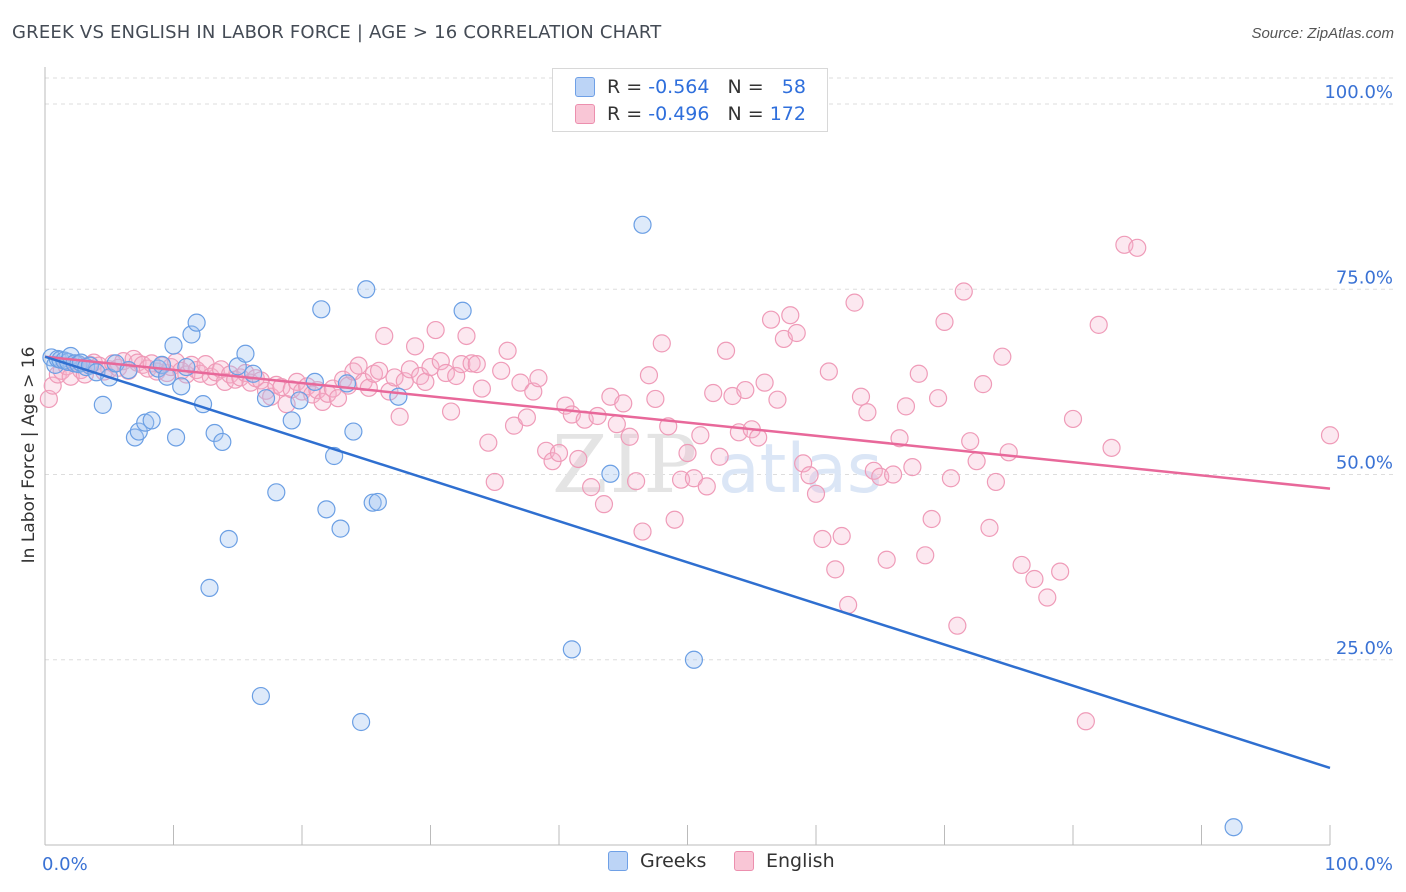 This screenshot has width=1406, height=892. What do you see at coordinates (687, 422) in the screenshot?
I see `english-regression-line` at bounding box center [687, 422].